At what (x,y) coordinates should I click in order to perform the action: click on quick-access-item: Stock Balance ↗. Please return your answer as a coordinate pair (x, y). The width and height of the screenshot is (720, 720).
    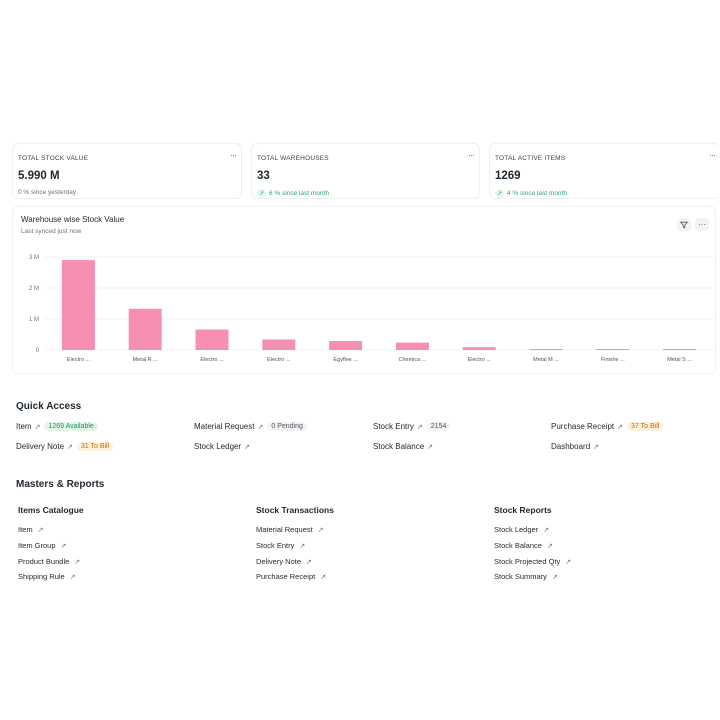
    Looking at the image, I should click on (403, 446).